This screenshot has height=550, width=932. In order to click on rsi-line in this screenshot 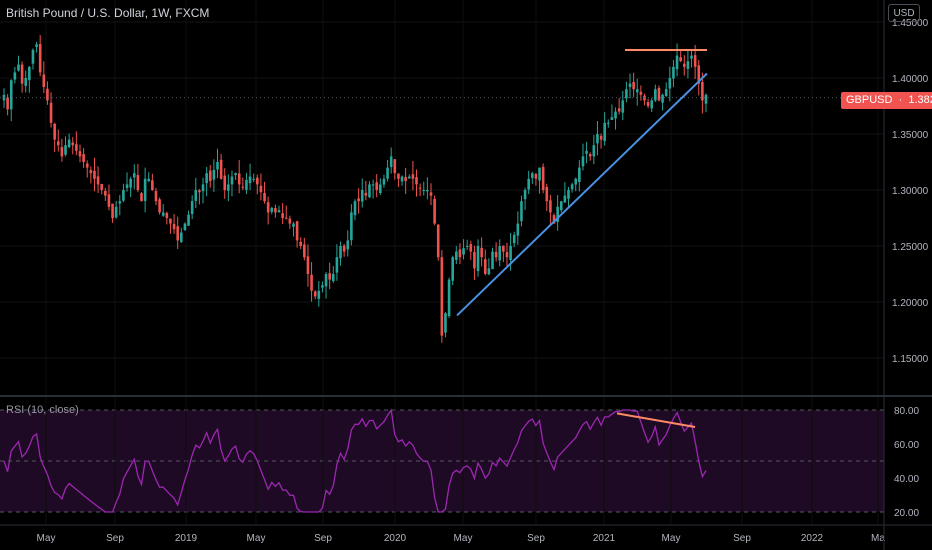, I will do `click(355, 460)`.